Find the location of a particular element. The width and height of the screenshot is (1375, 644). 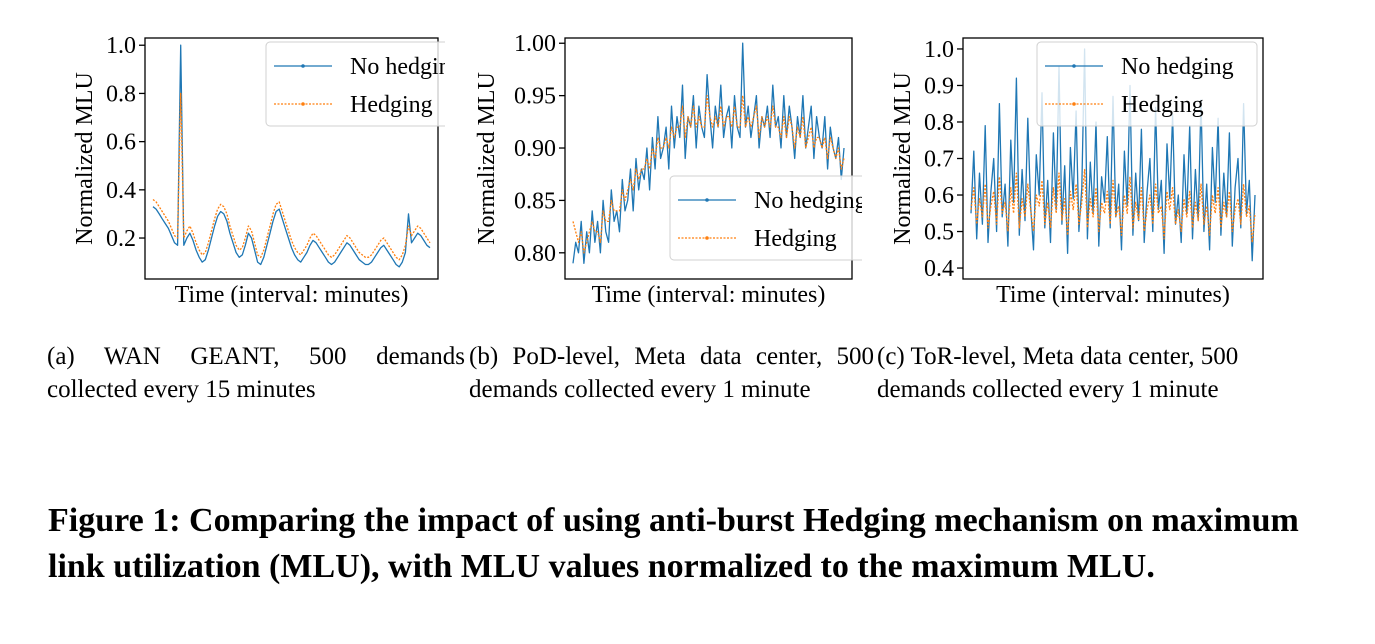

y-tick-label: 0.90 is located at coordinates (535, 149).